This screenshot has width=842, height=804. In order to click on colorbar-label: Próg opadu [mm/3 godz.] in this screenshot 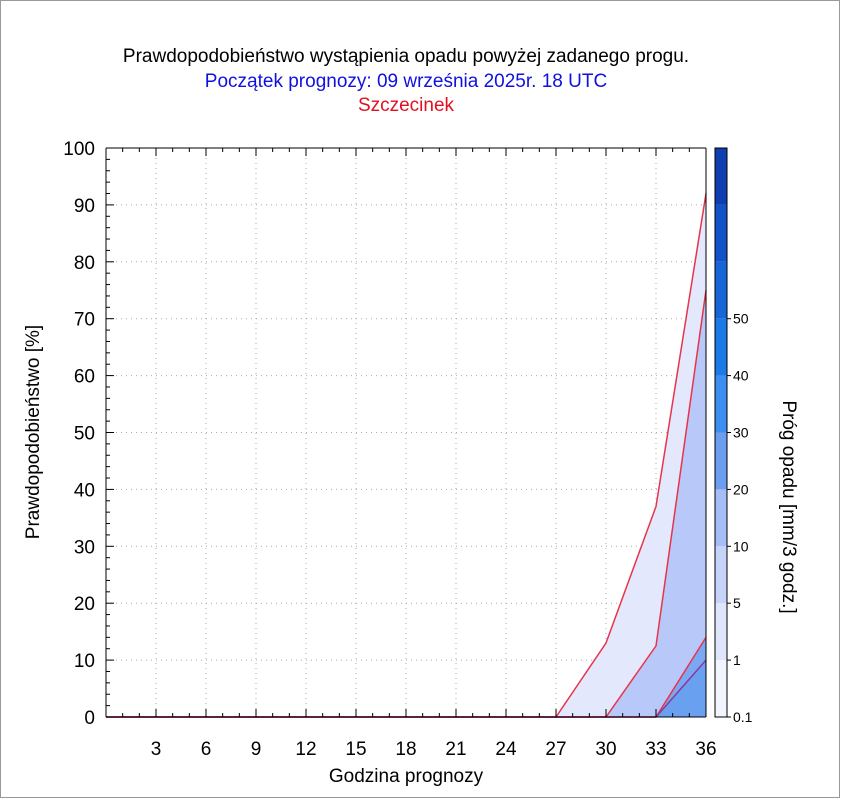, I will do `click(788, 506)`.